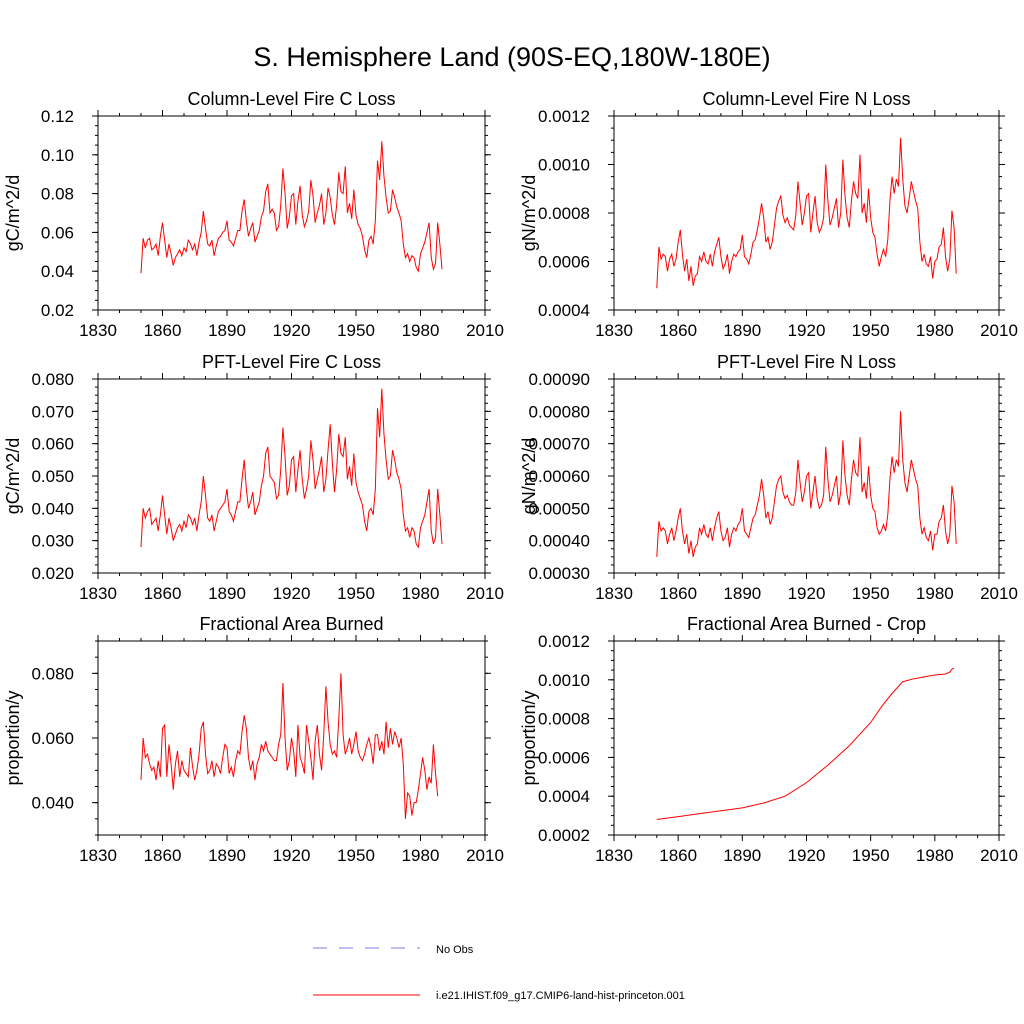 The width and height of the screenshot is (1024, 1024). What do you see at coordinates (291, 624) in the screenshot?
I see `panel-title: Fractional Area Burned` at bounding box center [291, 624].